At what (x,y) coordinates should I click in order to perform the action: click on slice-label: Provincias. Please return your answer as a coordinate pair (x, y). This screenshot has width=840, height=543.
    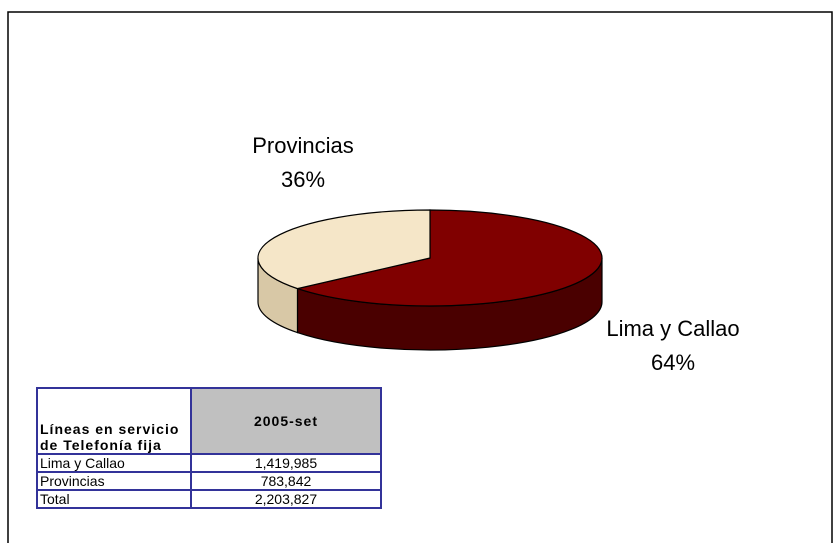
    Looking at the image, I should click on (302, 145).